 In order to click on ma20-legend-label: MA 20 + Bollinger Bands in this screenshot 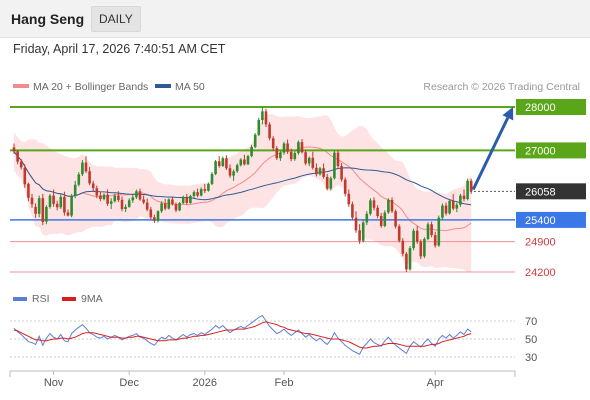, I will do `click(90, 87)`.